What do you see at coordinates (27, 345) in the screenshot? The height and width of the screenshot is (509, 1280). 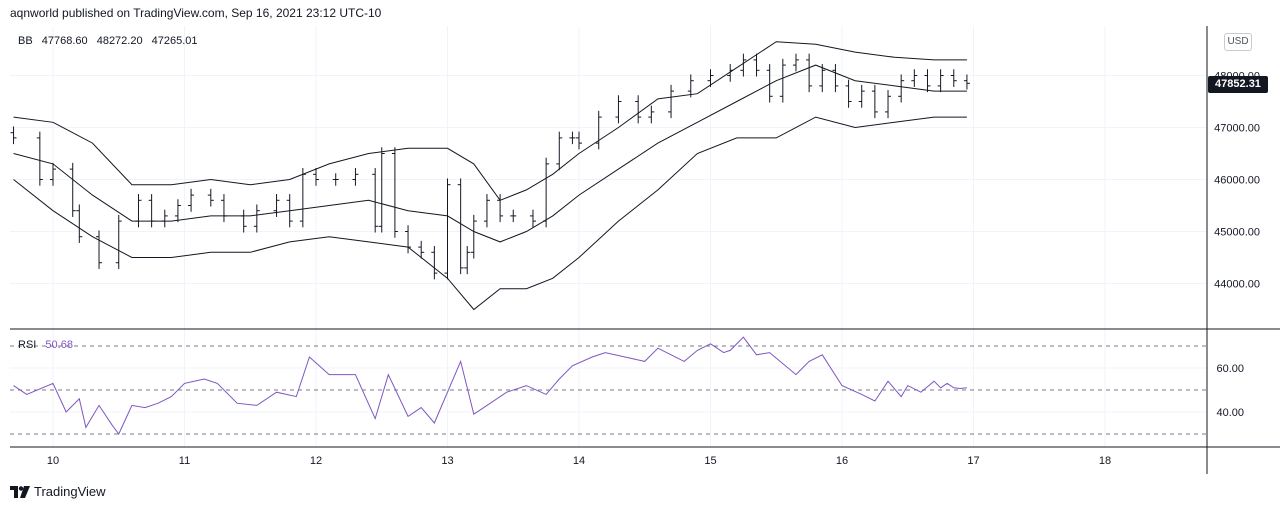 I see `rsi-legend-name: RSI` at bounding box center [27, 345].